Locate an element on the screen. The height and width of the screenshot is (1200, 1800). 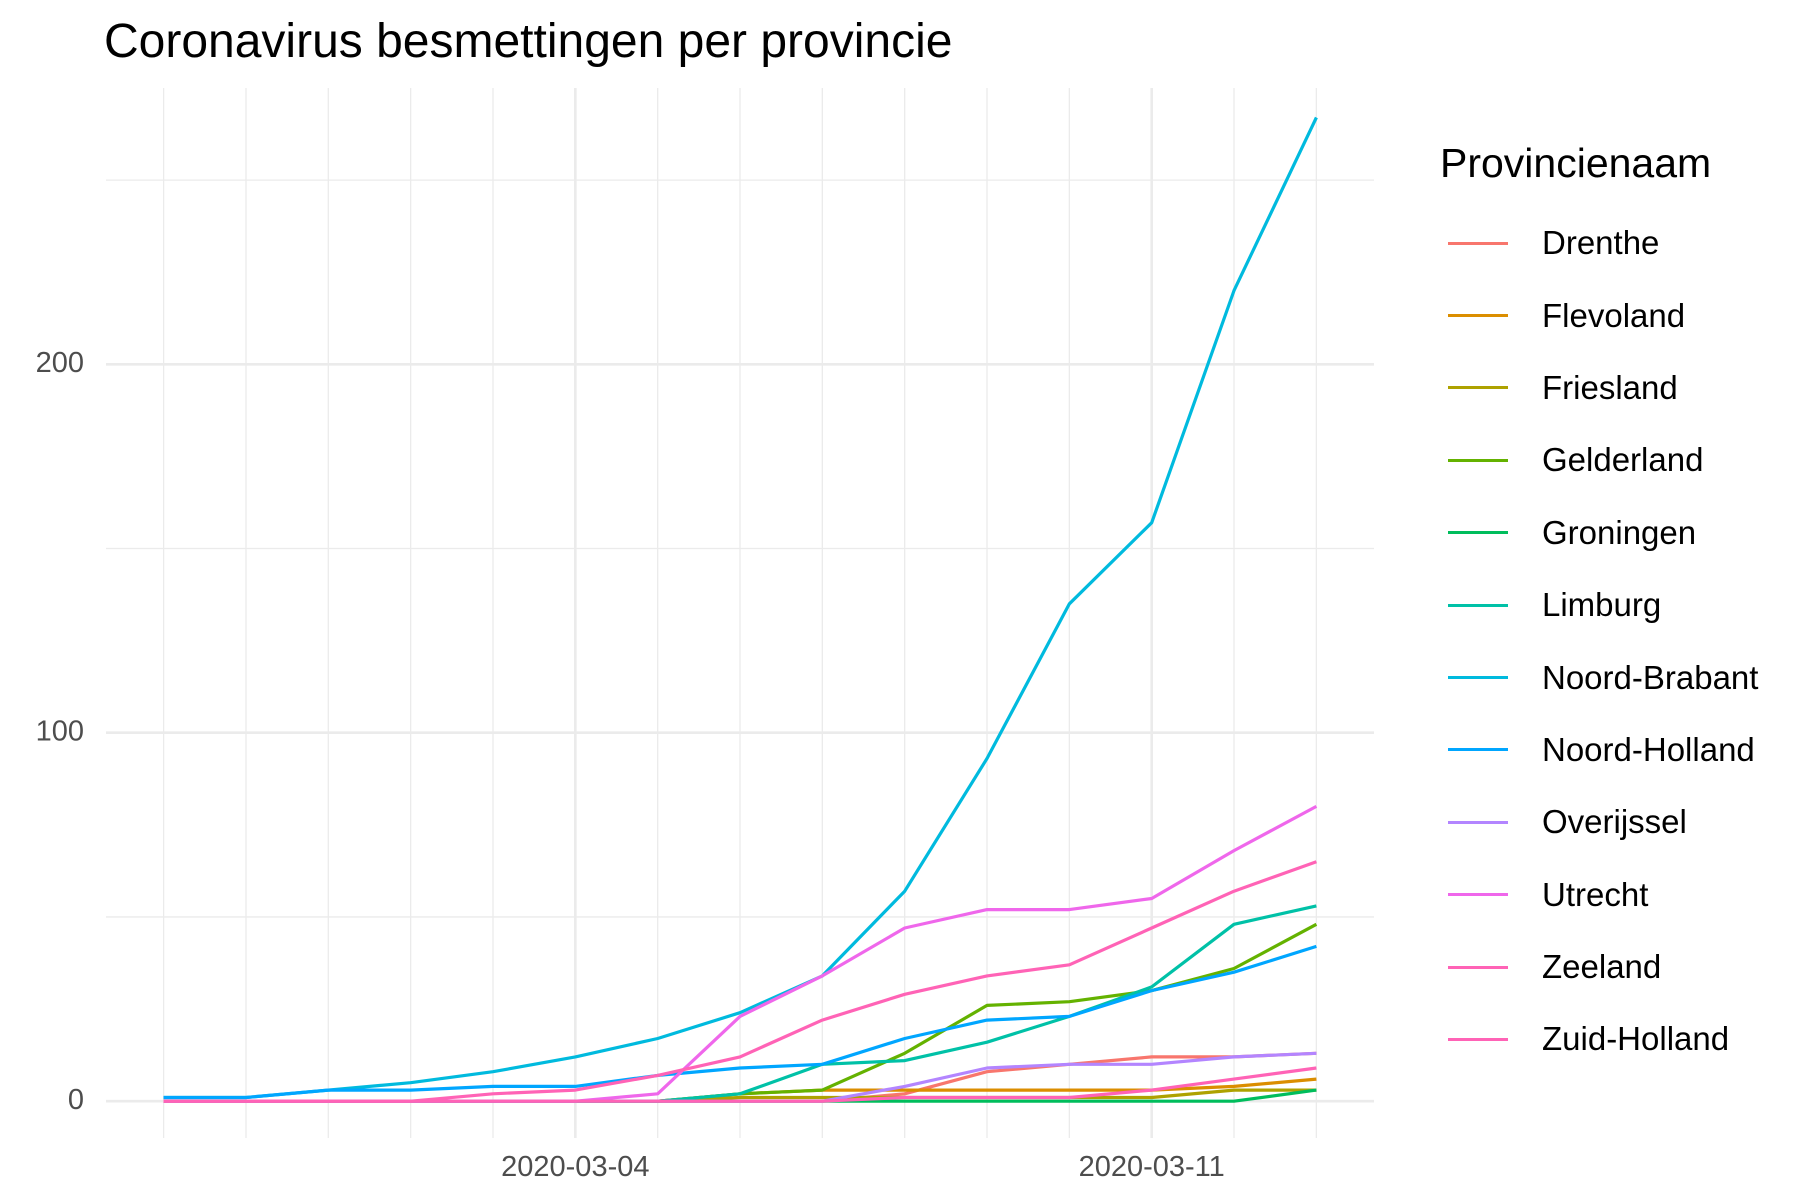
legend-item: Limburg is located at coordinates (1599, 605).